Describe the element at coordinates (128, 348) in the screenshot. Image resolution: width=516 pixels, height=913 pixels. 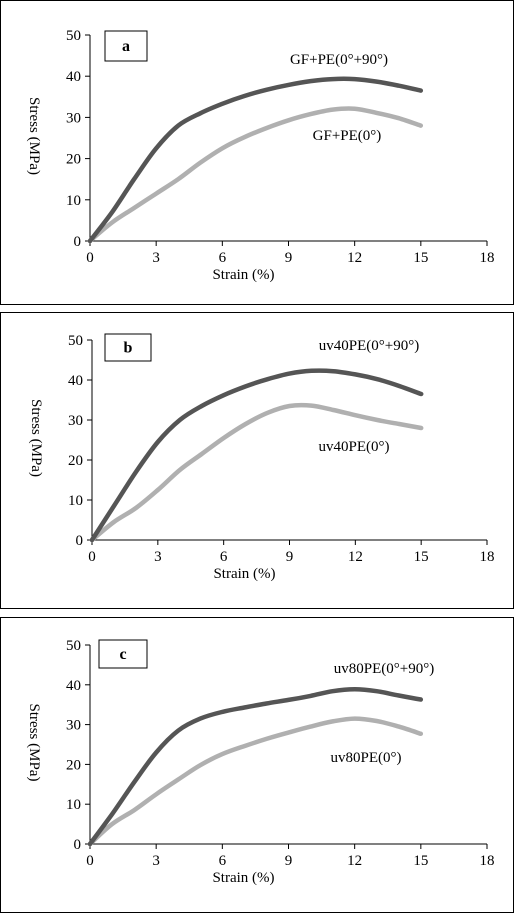
I see `panel-letter: b` at that location.